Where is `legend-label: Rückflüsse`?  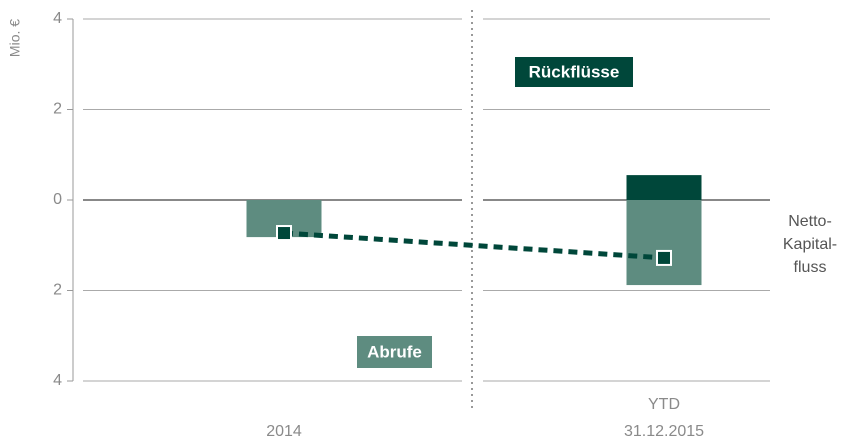 legend-label: Rückflüsse is located at coordinates (574, 71).